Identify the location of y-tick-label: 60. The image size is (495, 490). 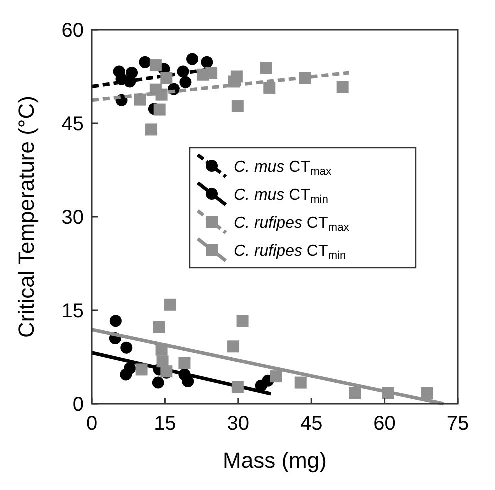
(73, 31).